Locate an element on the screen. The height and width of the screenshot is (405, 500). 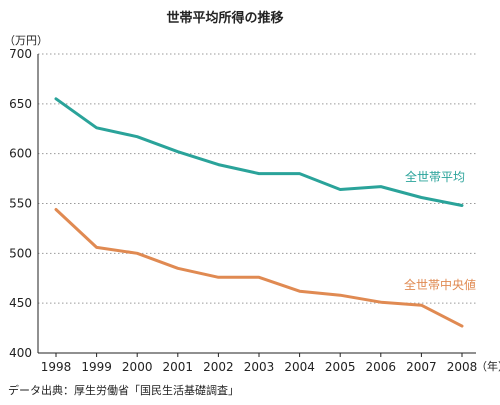
x-tick-label: 2008 is located at coordinates (462, 367).